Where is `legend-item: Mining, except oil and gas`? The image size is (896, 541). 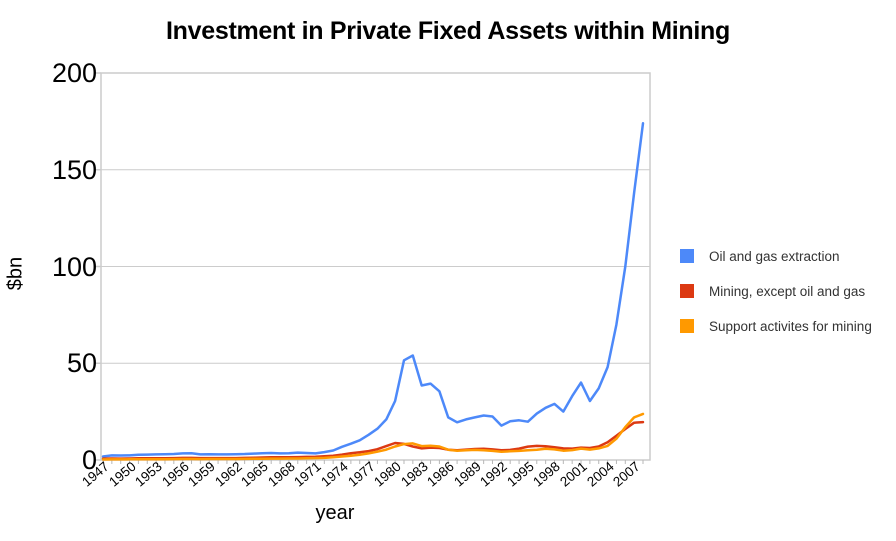 legend-item: Mining, except oil and gas is located at coordinates (776, 291).